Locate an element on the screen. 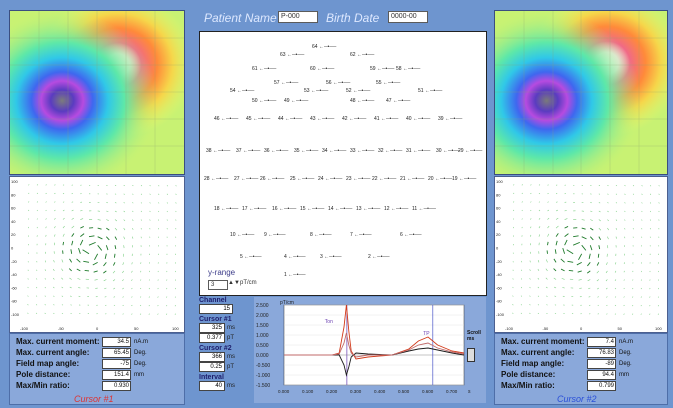 The width and height of the screenshot is (673, 408). sensor-node: 42 ←─•── is located at coordinates (354, 119).